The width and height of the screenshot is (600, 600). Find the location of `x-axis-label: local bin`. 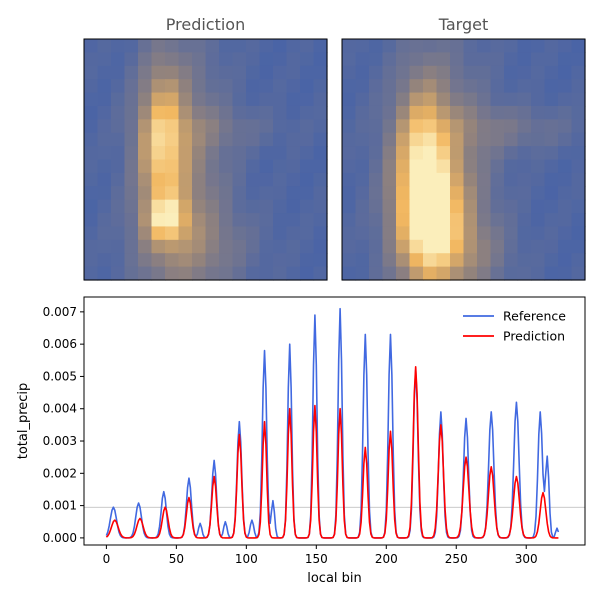

x-axis-label: local bin is located at coordinates (334, 578).